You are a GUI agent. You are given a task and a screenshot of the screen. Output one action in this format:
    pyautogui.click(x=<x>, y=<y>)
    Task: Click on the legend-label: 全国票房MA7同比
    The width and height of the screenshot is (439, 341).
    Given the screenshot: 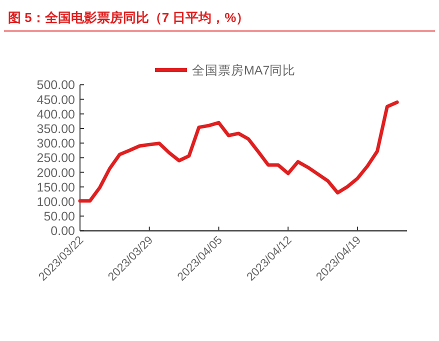 What is the action you would take?
    pyautogui.click(x=244, y=70)
    